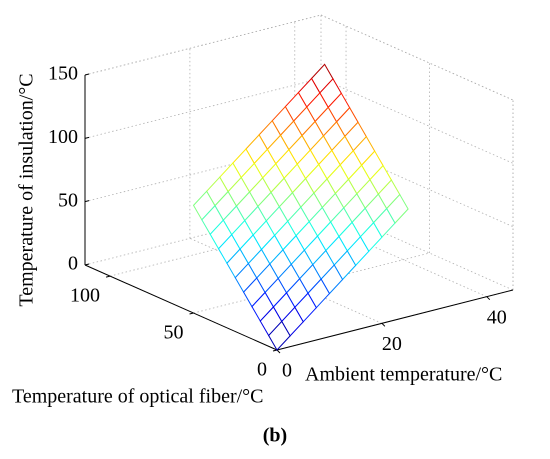  Describe the element at coordinates (63, 137) in the screenshot. I see `z-tick-label: 100` at that location.